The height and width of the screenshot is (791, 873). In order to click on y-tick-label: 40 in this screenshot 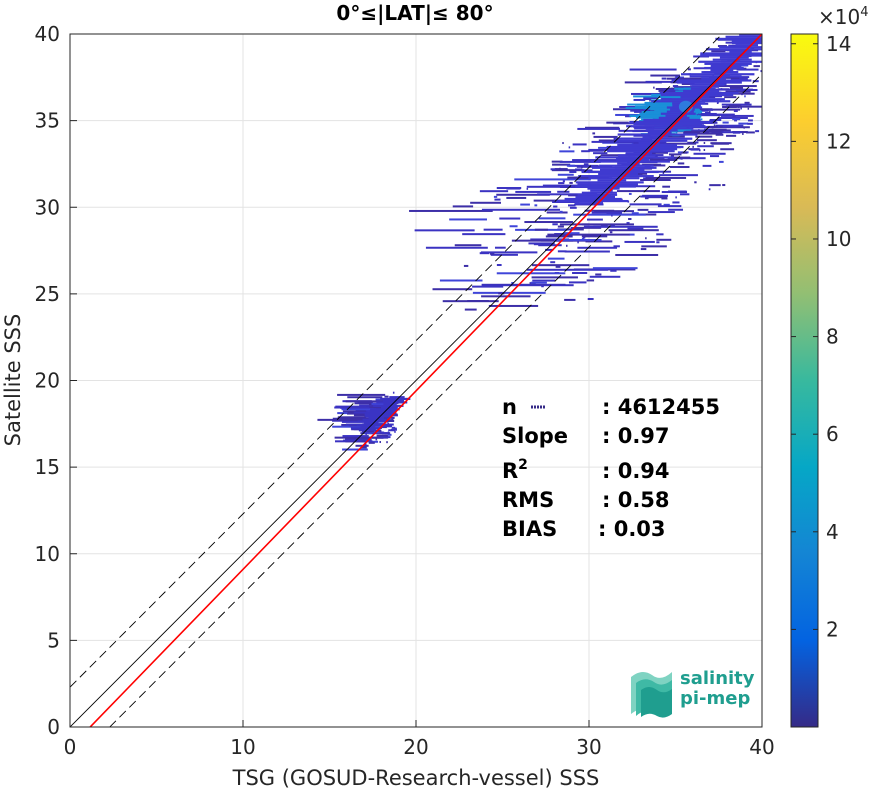, I will do `click(47, 34)`.